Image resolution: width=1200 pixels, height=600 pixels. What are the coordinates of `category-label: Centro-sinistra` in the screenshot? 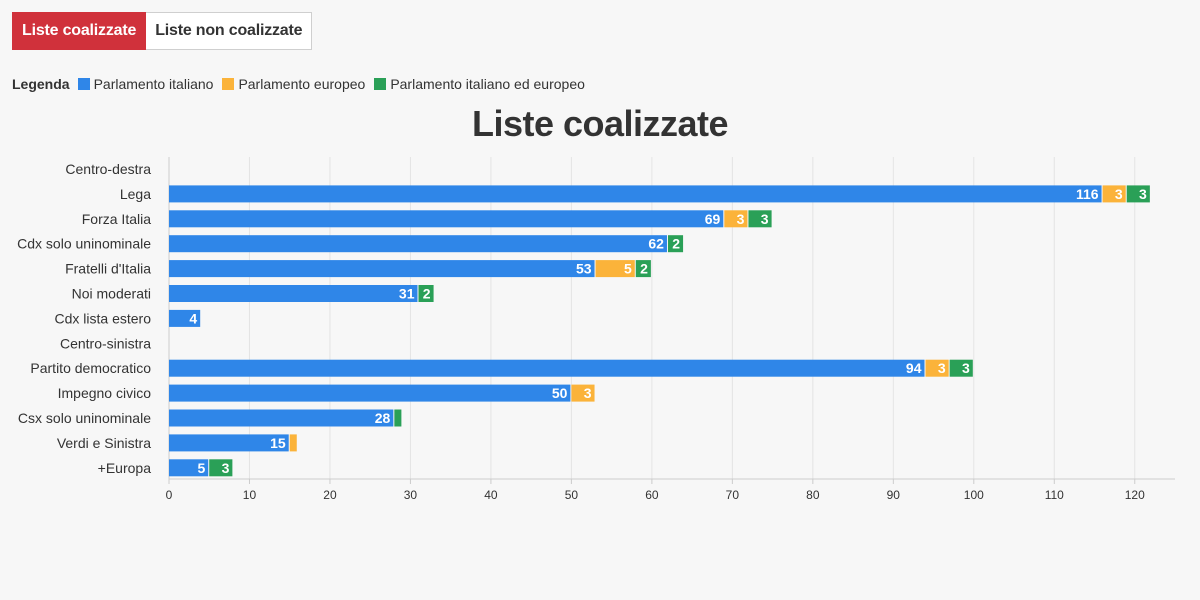 It's located at (105, 343).